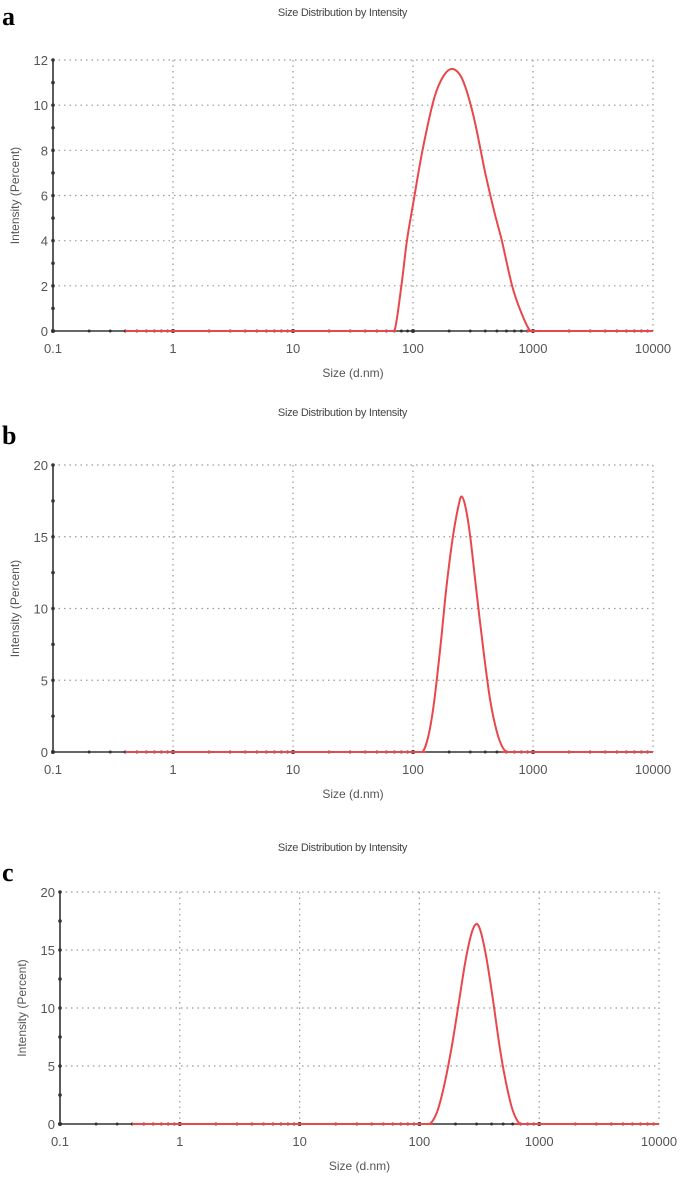 The height and width of the screenshot is (1184, 685). I want to click on y-tick-label: 2, so click(44, 286).